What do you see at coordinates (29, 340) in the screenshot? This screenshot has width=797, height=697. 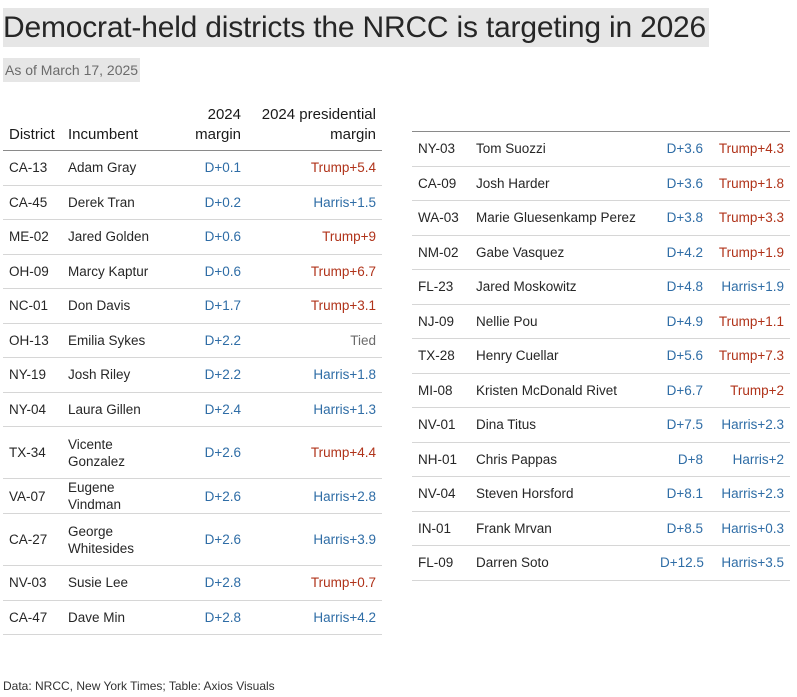 I see `district-cell: OH-13` at bounding box center [29, 340].